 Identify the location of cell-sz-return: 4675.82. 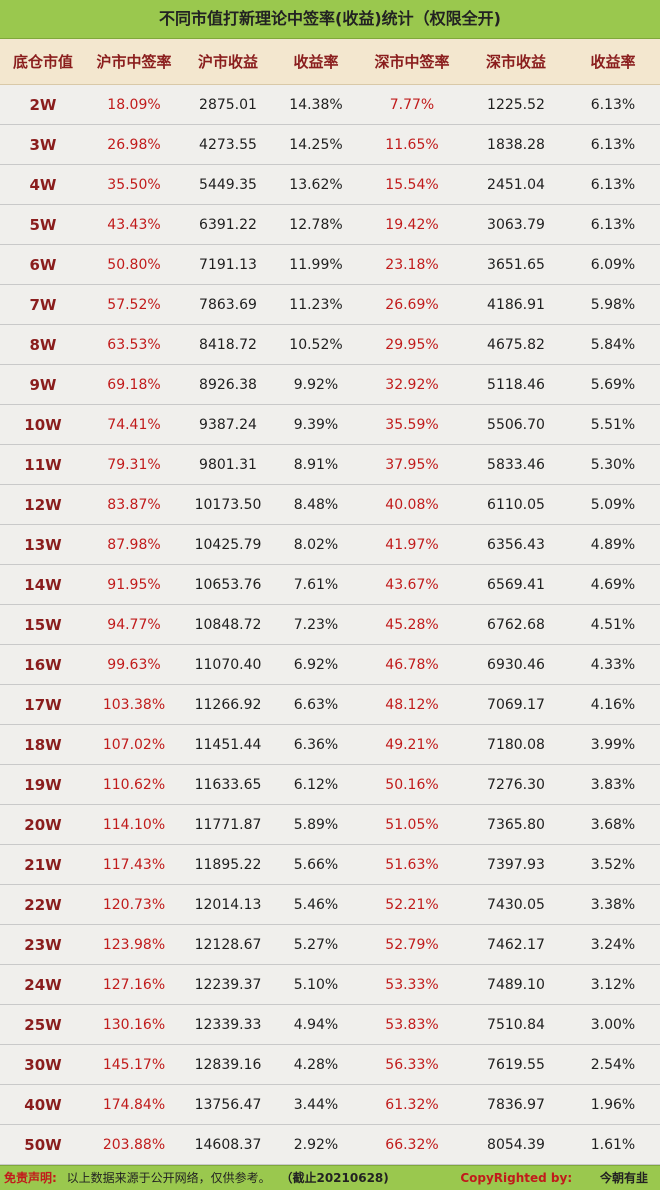
(516, 344).